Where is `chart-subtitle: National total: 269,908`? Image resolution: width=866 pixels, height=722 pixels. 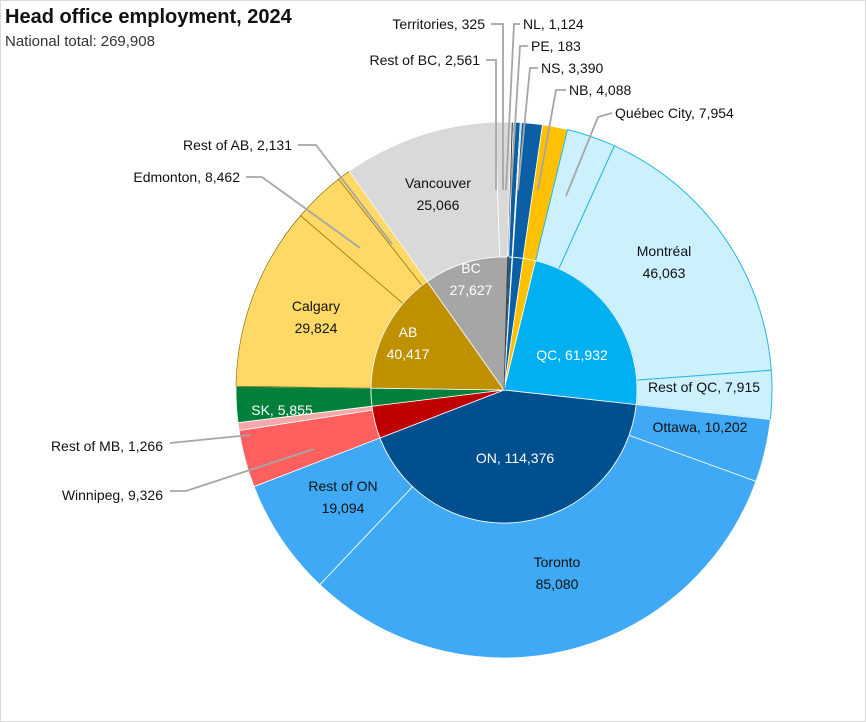
chart-subtitle: National total: 269,908 is located at coordinates (80, 41).